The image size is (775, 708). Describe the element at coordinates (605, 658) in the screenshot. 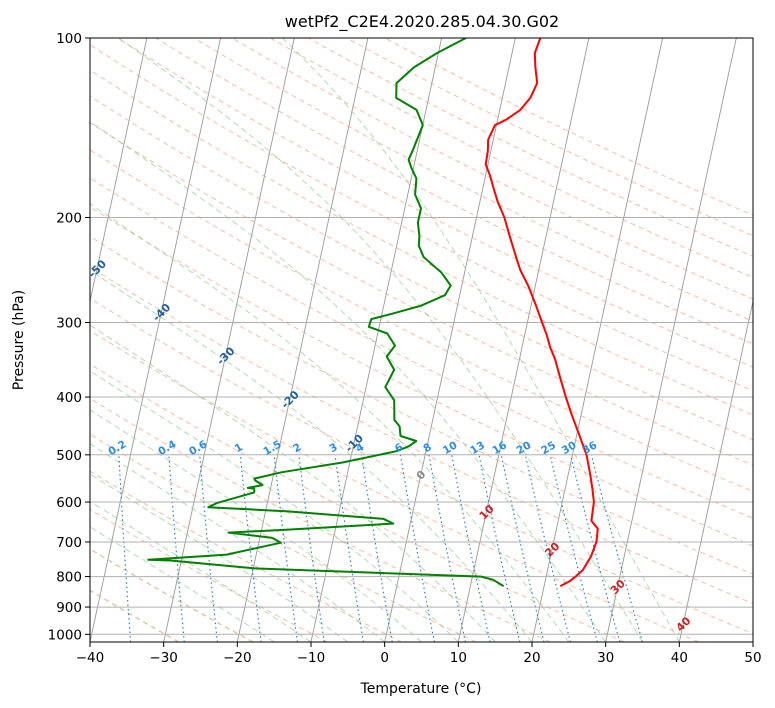

I see `x-tick-label: 30` at that location.